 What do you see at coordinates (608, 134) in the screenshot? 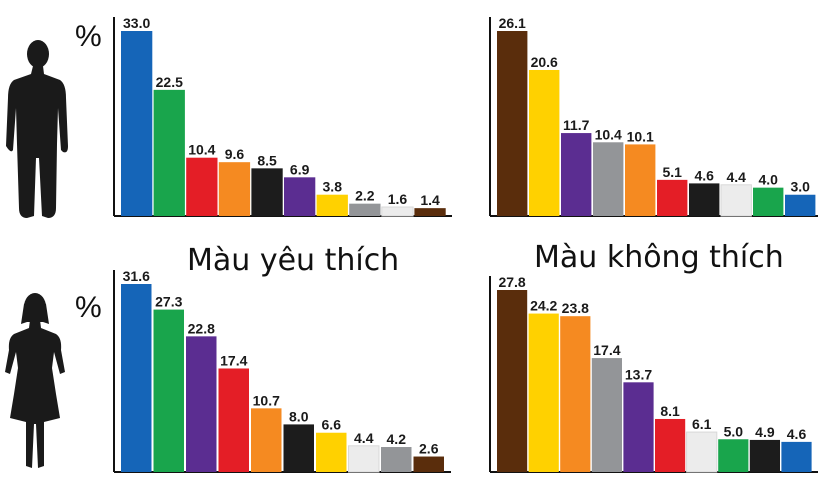
I see `men-disliked-value-label-3: 10.4` at bounding box center [608, 134].